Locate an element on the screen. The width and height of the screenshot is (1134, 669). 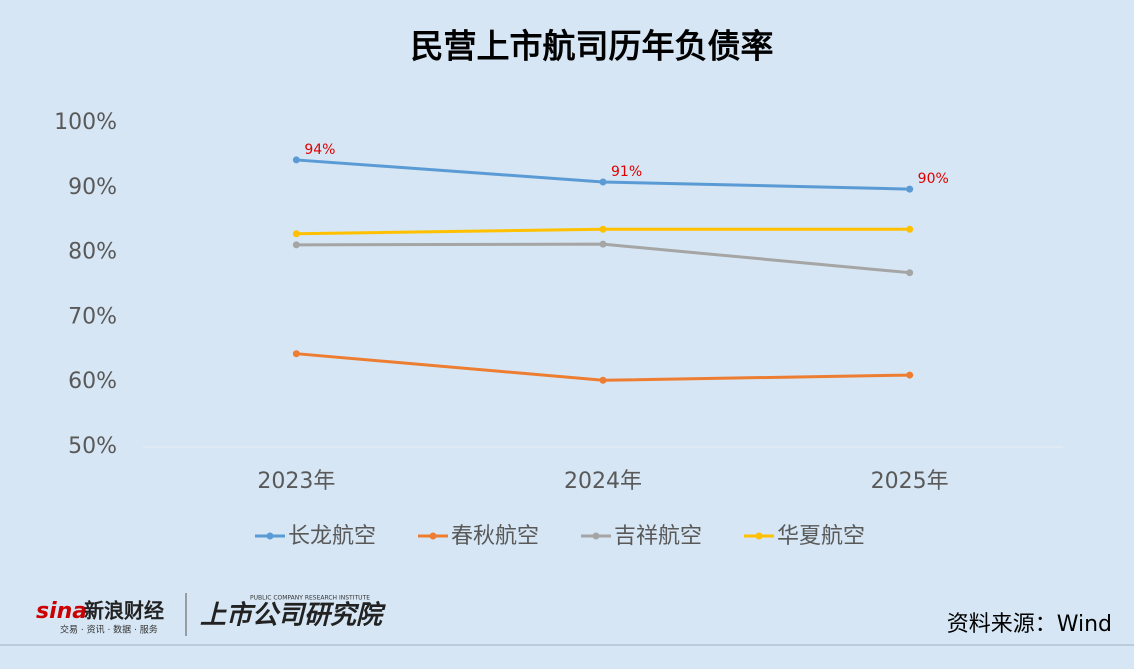
x-tick-label: 2024年 is located at coordinates (603, 481).